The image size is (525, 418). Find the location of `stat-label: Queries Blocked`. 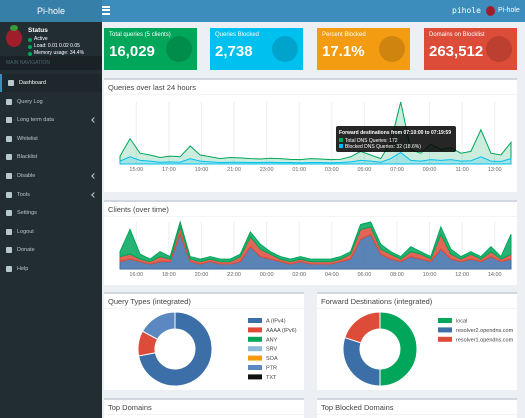

stat-label: Queries Blocked is located at coordinates (237, 35).